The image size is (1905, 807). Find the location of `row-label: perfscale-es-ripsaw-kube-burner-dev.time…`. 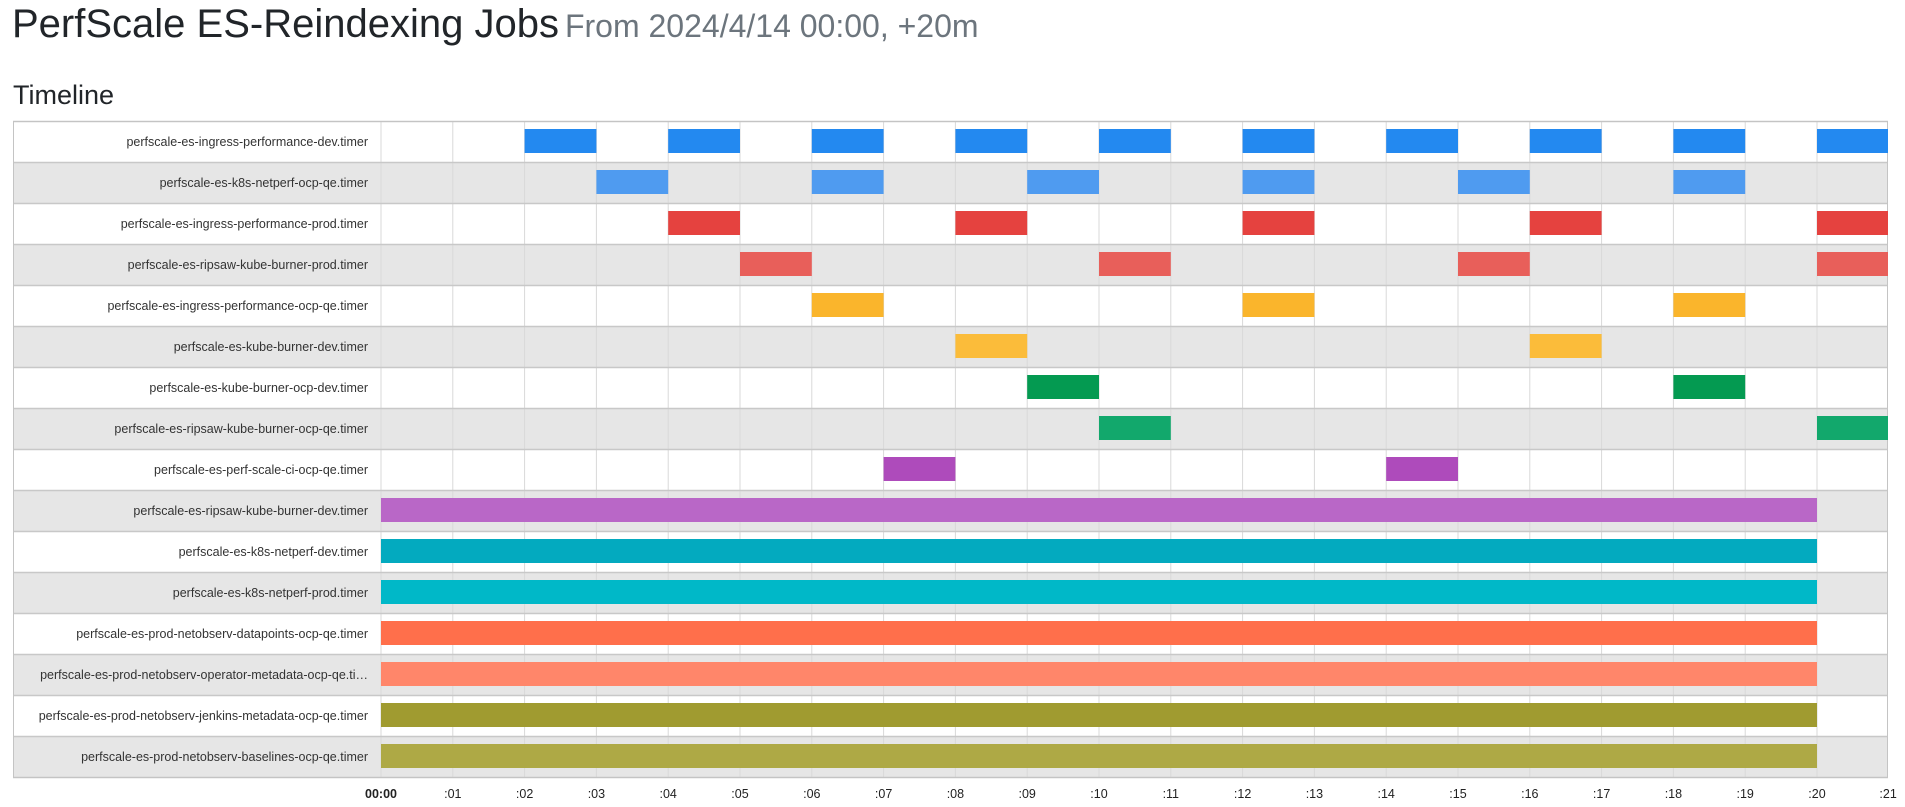

row-label: perfscale-es-ripsaw-kube-burner-dev.time… is located at coordinates (250, 511).